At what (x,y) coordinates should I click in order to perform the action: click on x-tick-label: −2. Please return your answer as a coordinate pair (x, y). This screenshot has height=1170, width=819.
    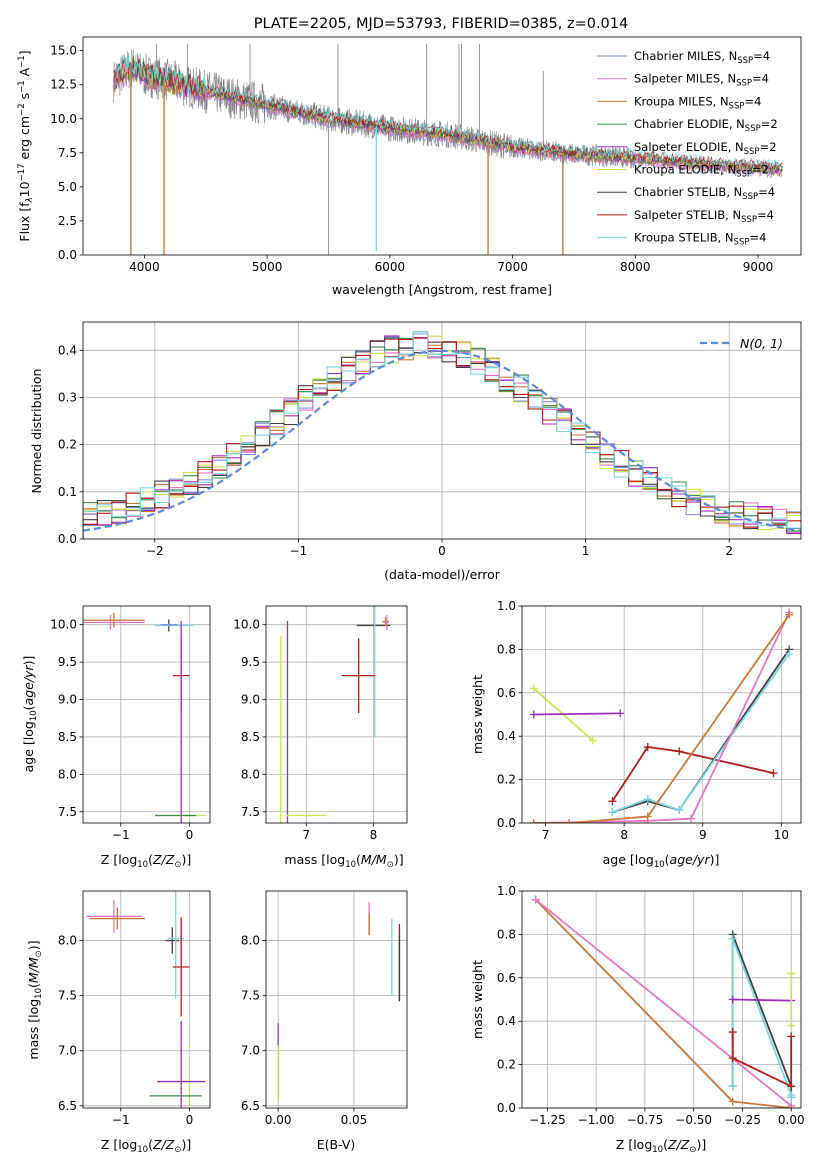
    Looking at the image, I should click on (155, 551).